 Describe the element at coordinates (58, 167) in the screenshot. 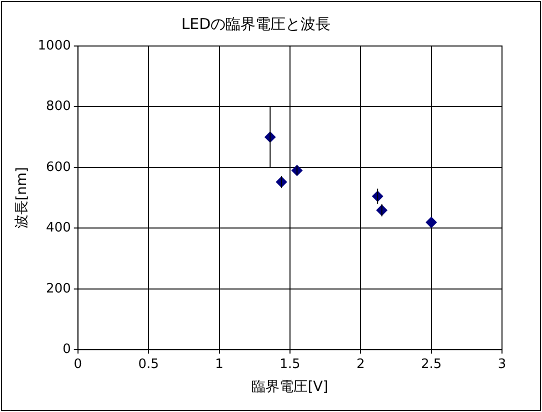

I see `y-tick-label: 600` at that location.